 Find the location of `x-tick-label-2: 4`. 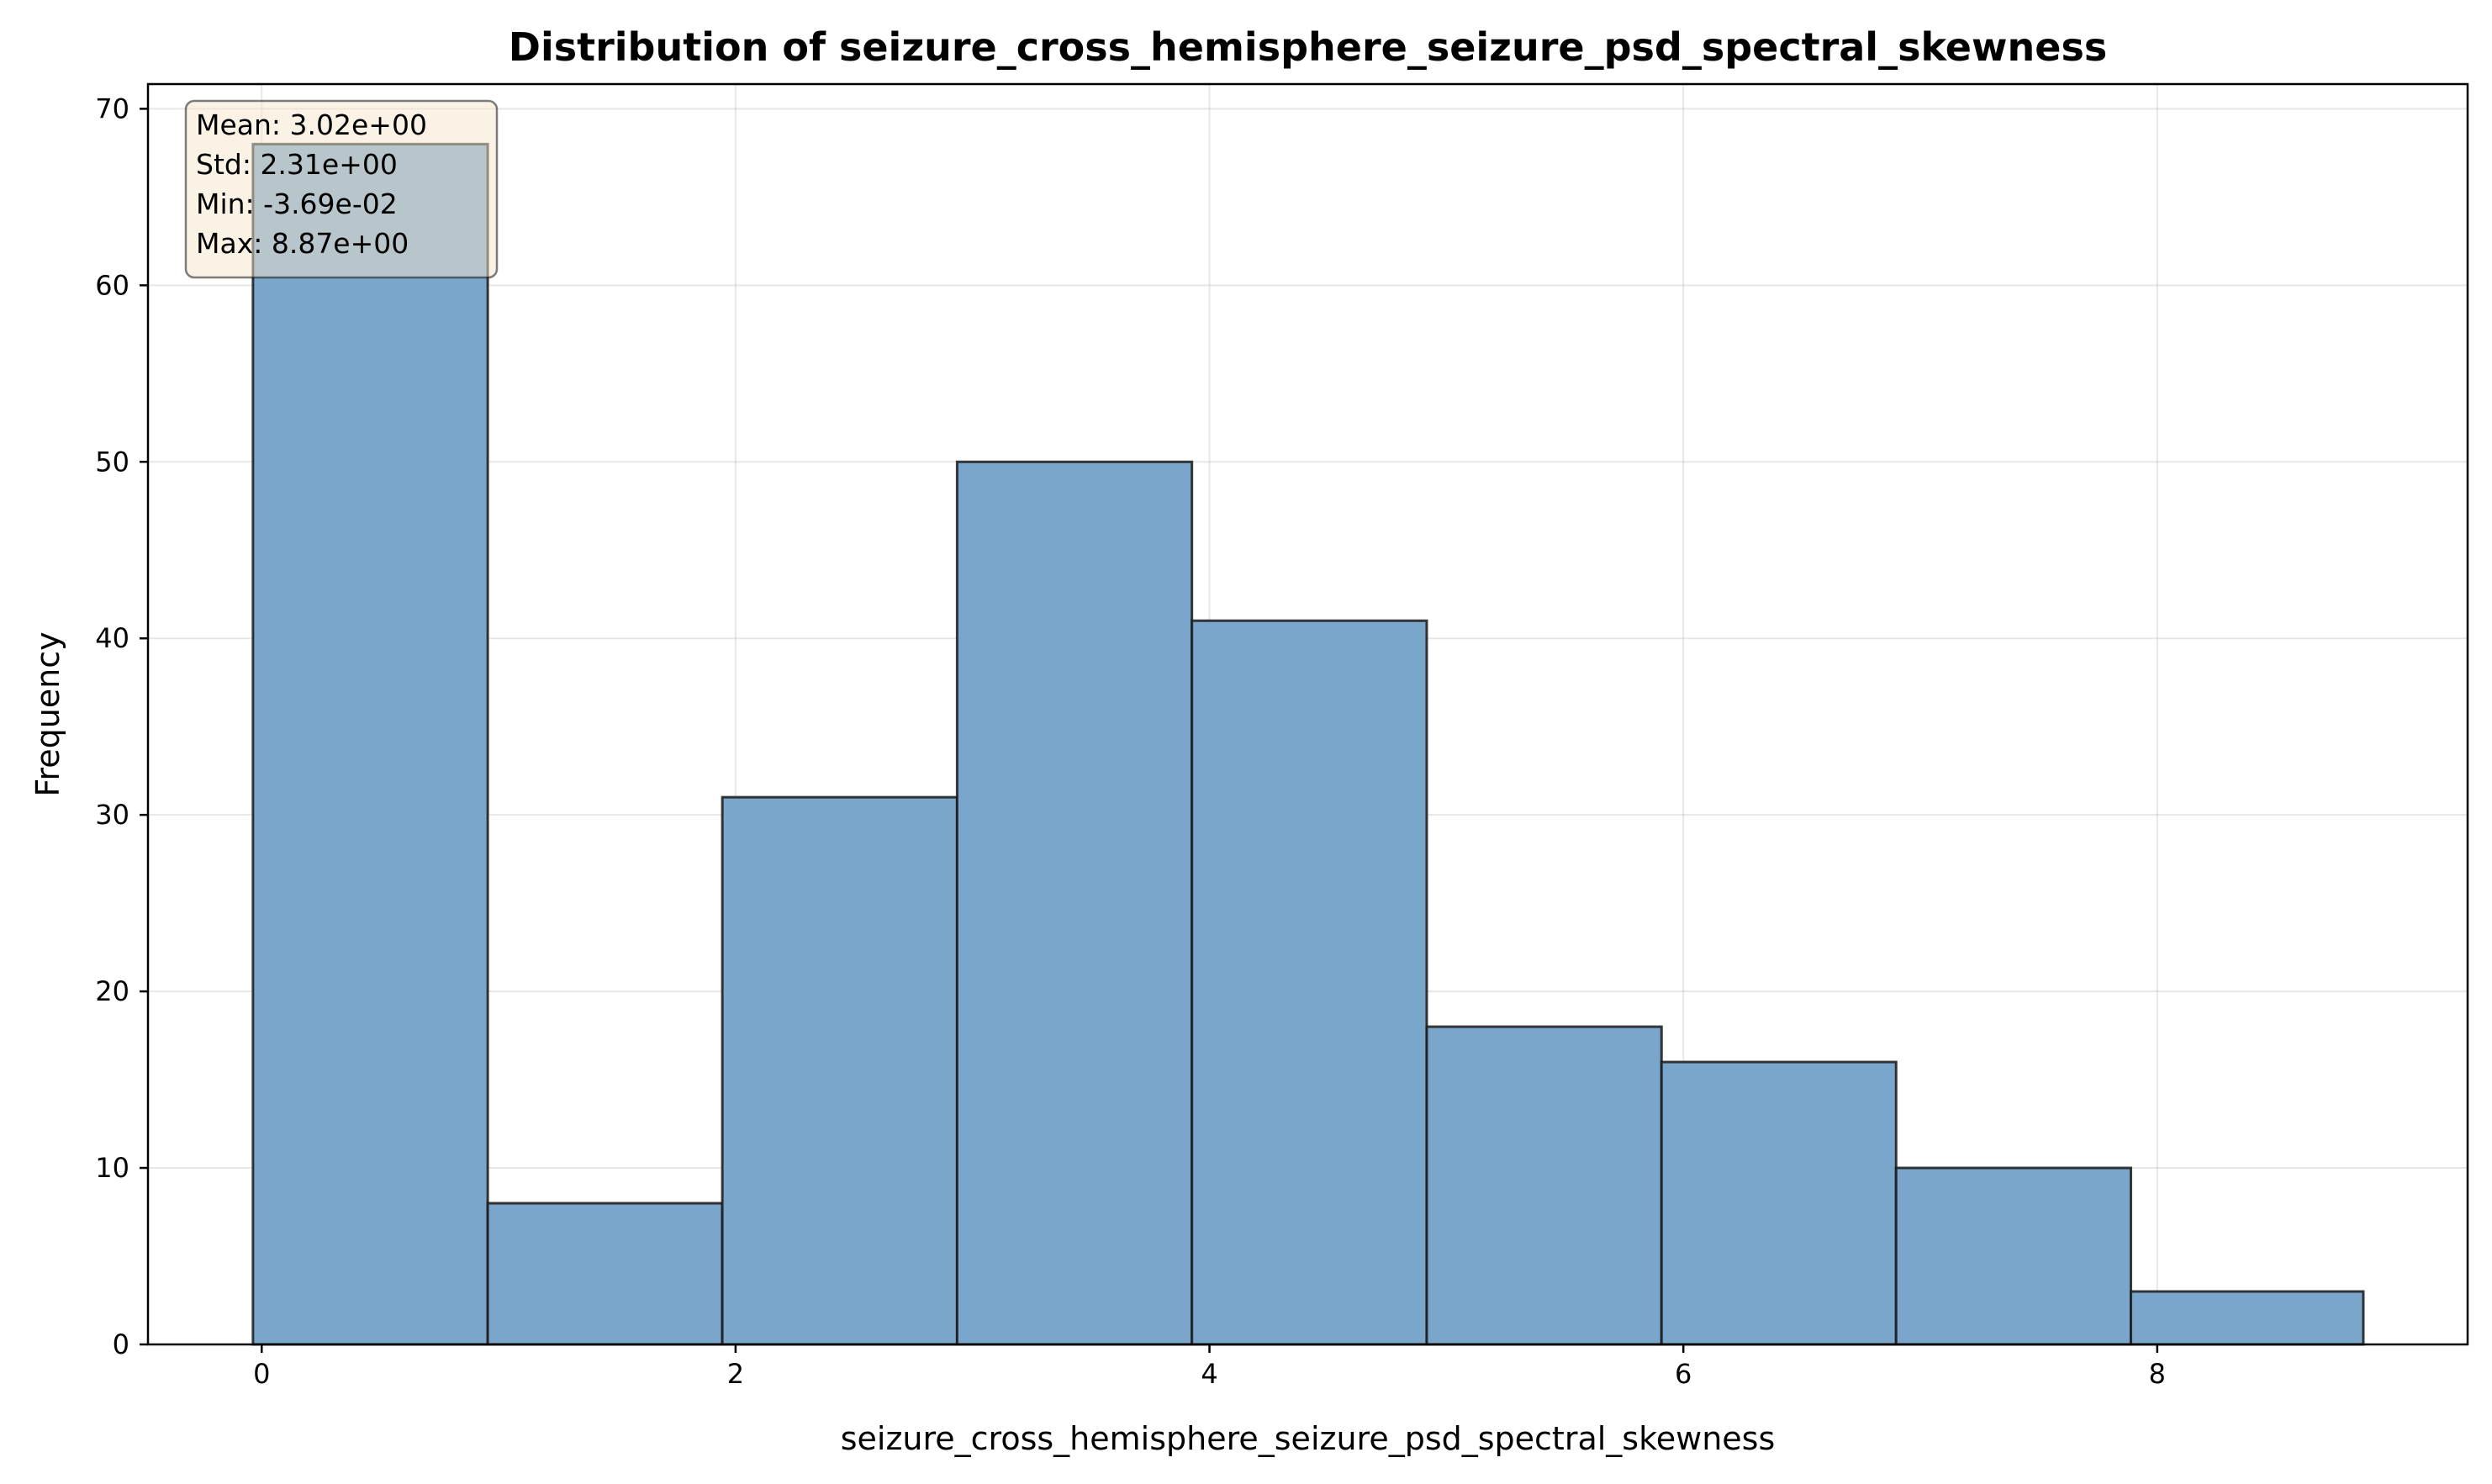

x-tick-label-2: 4 is located at coordinates (1209, 1374).